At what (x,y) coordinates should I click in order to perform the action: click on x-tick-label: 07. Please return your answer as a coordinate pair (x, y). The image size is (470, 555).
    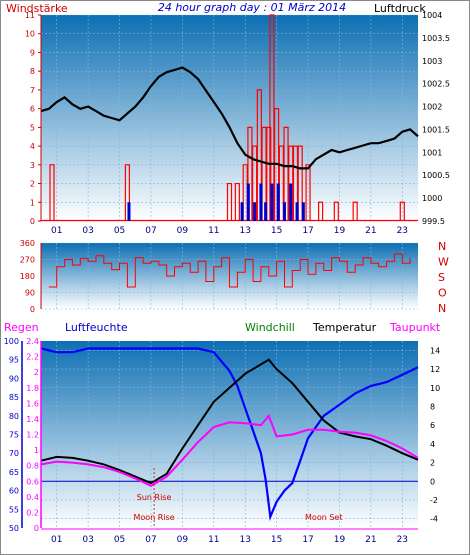
    Looking at the image, I should click on (150, 540).